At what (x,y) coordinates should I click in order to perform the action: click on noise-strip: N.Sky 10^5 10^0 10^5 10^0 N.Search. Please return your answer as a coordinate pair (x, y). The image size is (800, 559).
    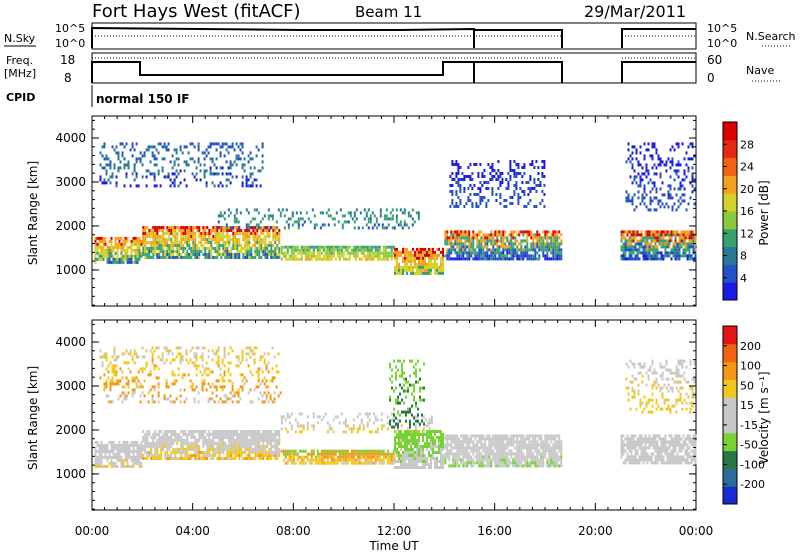
    Looking at the image, I should click on (400, 36).